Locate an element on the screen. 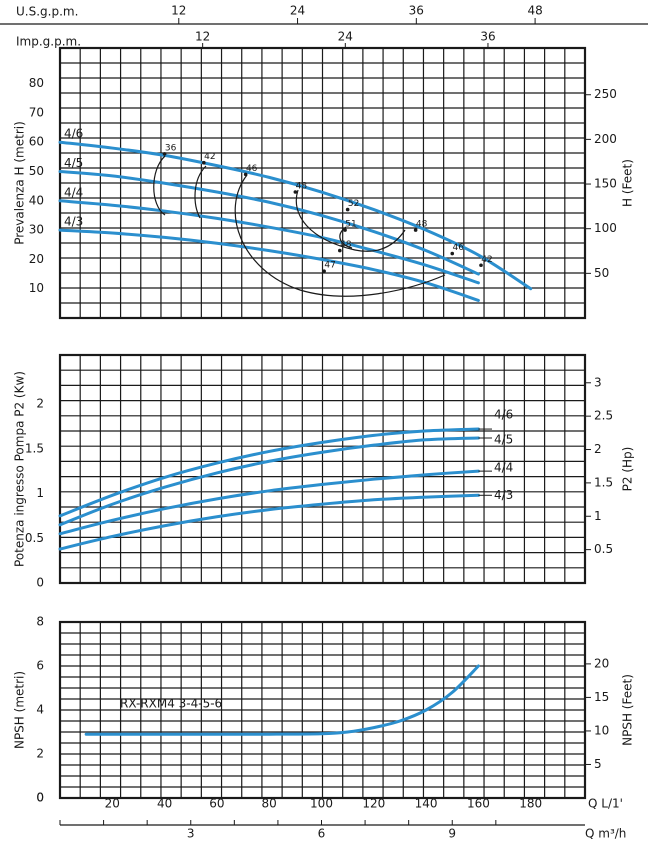 This screenshot has width=648, height=851. power-series-label: 4/5 is located at coordinates (503, 440).